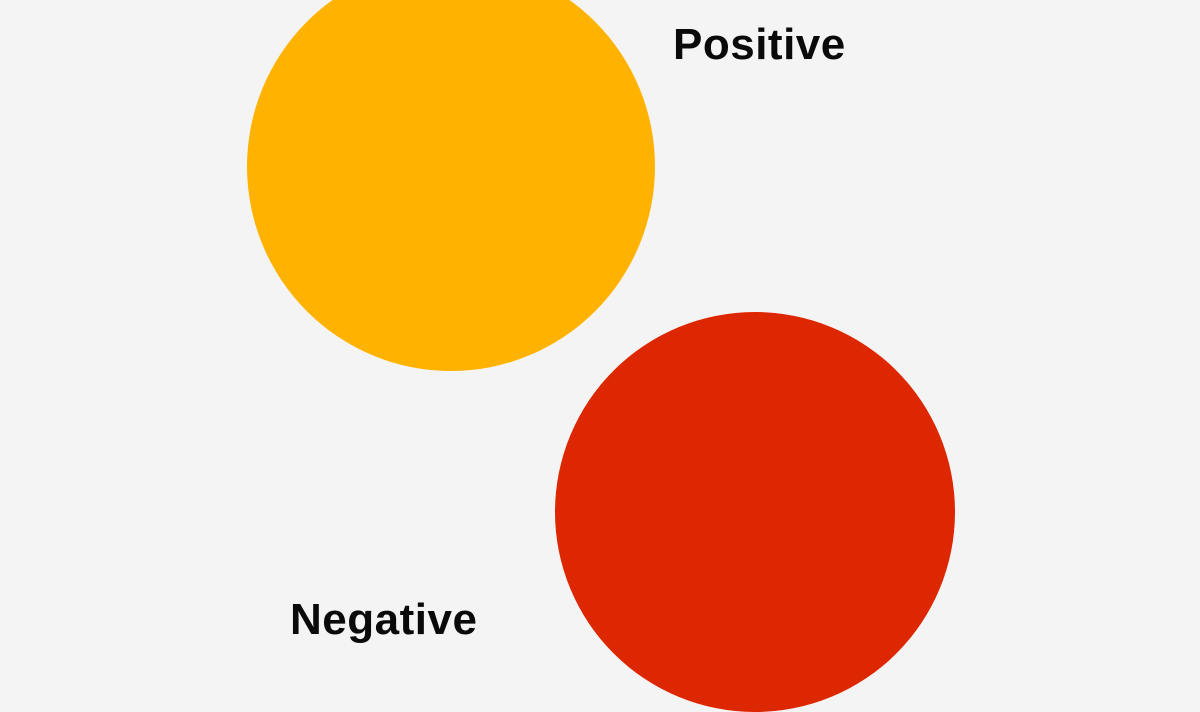 This screenshot has width=1200, height=712. Describe the element at coordinates (384, 619) in the screenshot. I see `negative-label: Negative` at that location.